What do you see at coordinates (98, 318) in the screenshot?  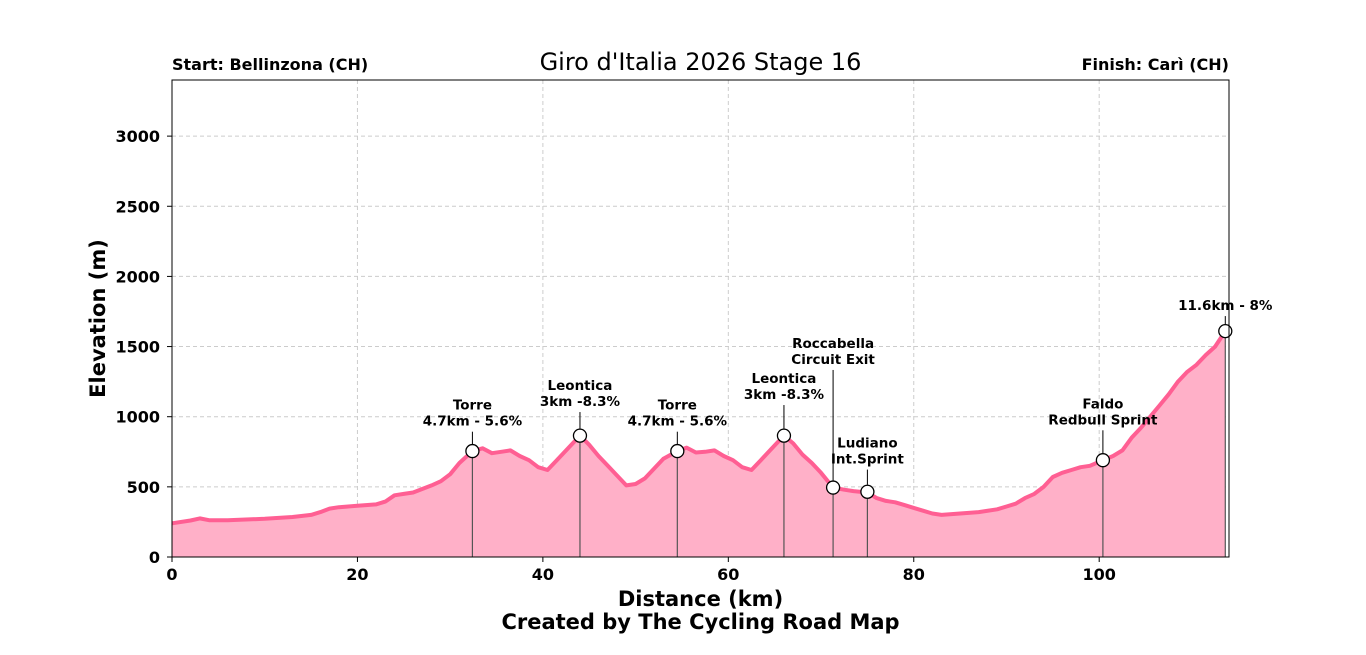 I see `y-axis-title: Elevation (m)` at bounding box center [98, 318].